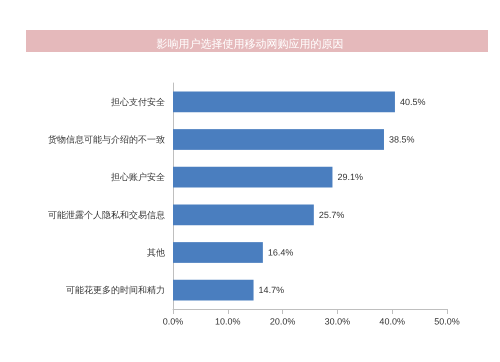 The height and width of the screenshot is (362, 500). I want to click on x-tick-label: 20.0%, so click(283, 321).